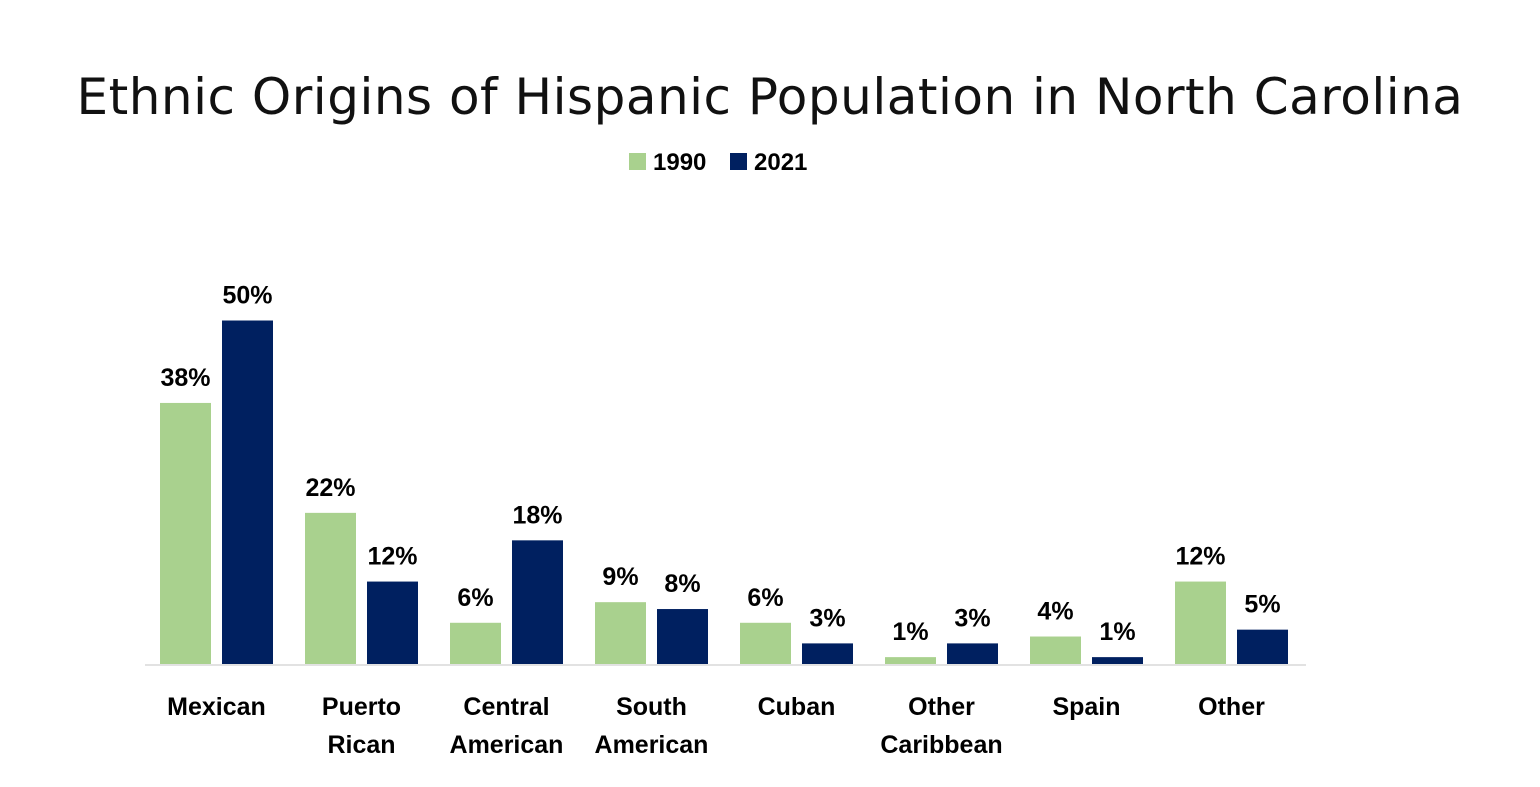  I want to click on value-label-1990-mexican: 38%, so click(185, 378).